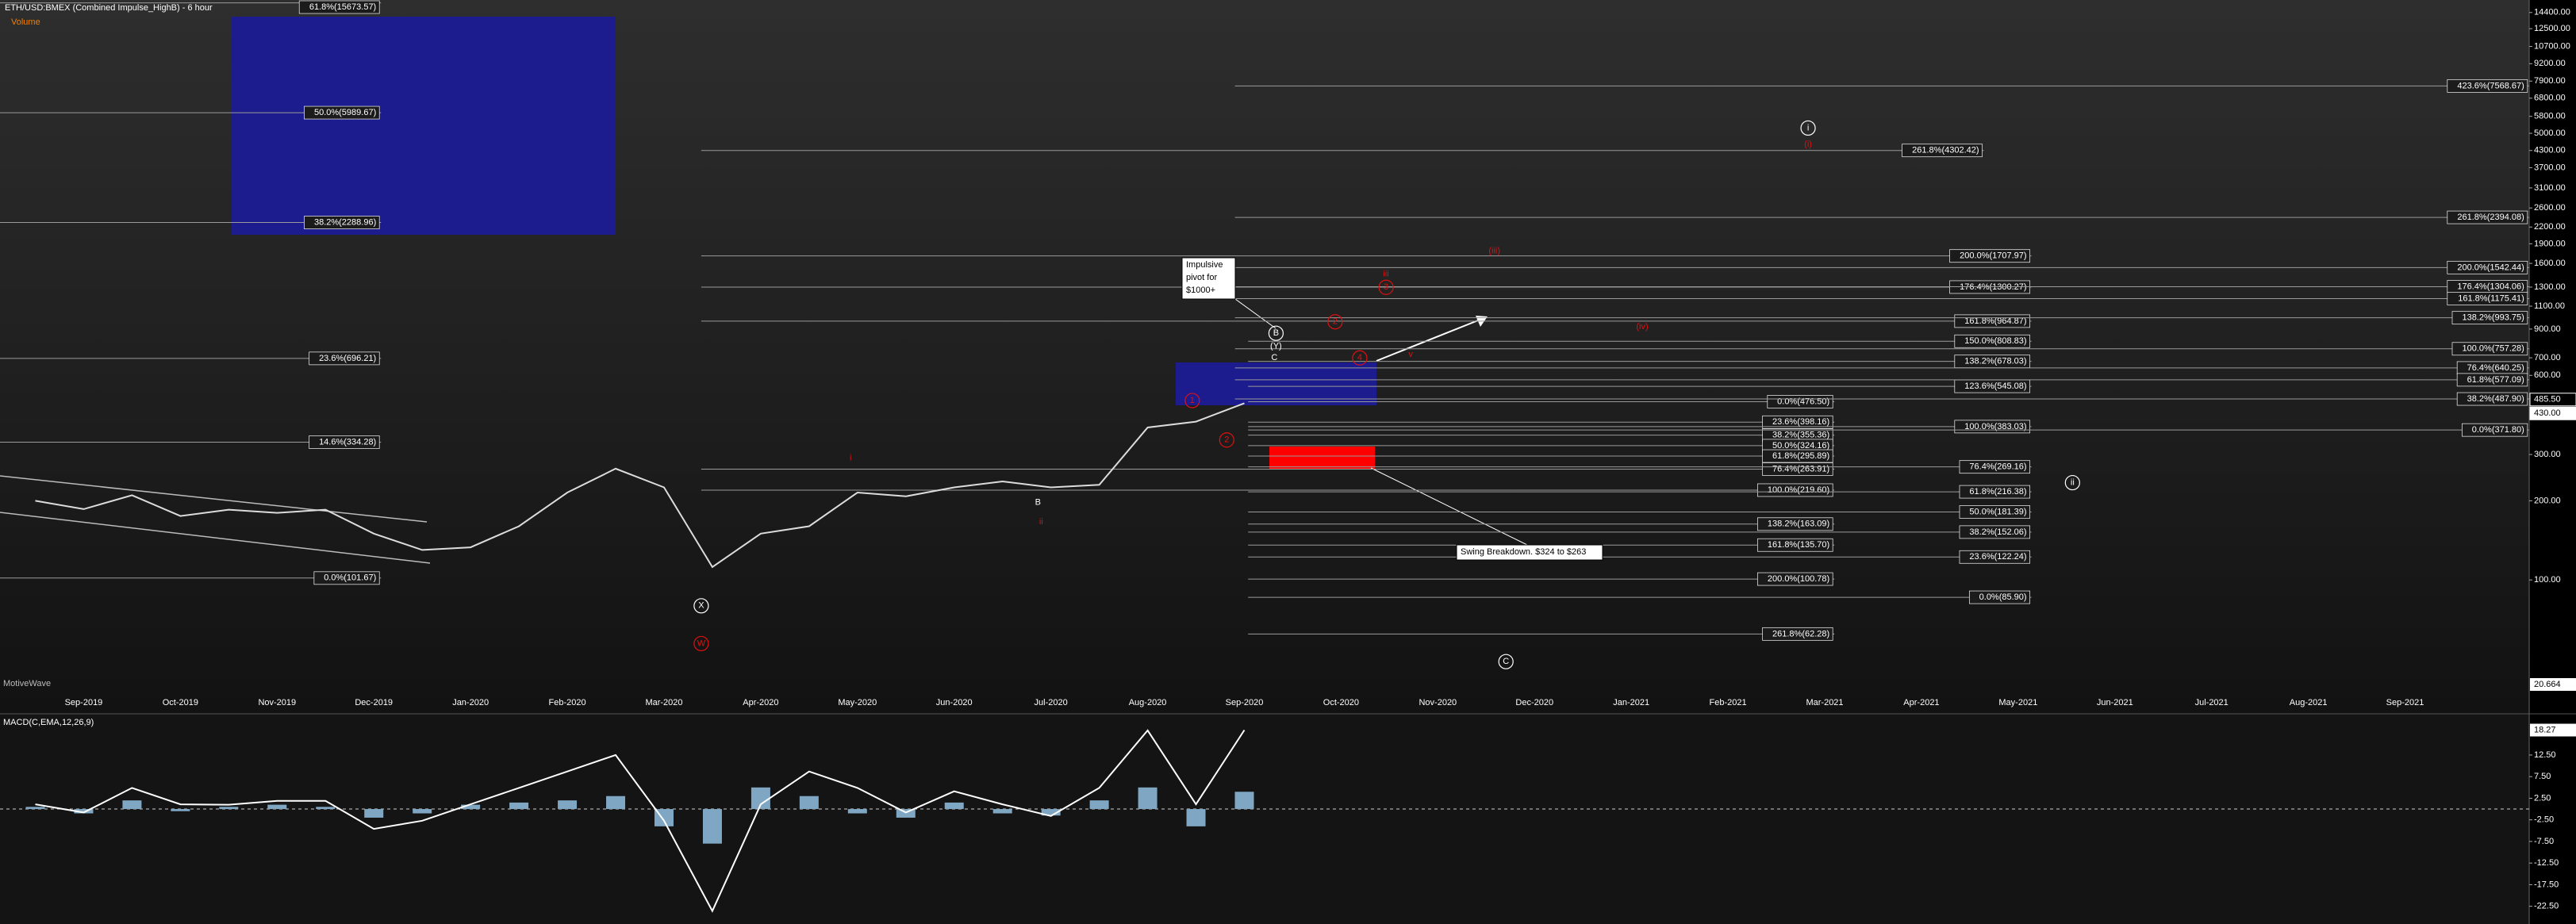 Image resolution: width=2576 pixels, height=924 pixels. I want to click on y-tick-label: 3700.00, so click(2550, 167).